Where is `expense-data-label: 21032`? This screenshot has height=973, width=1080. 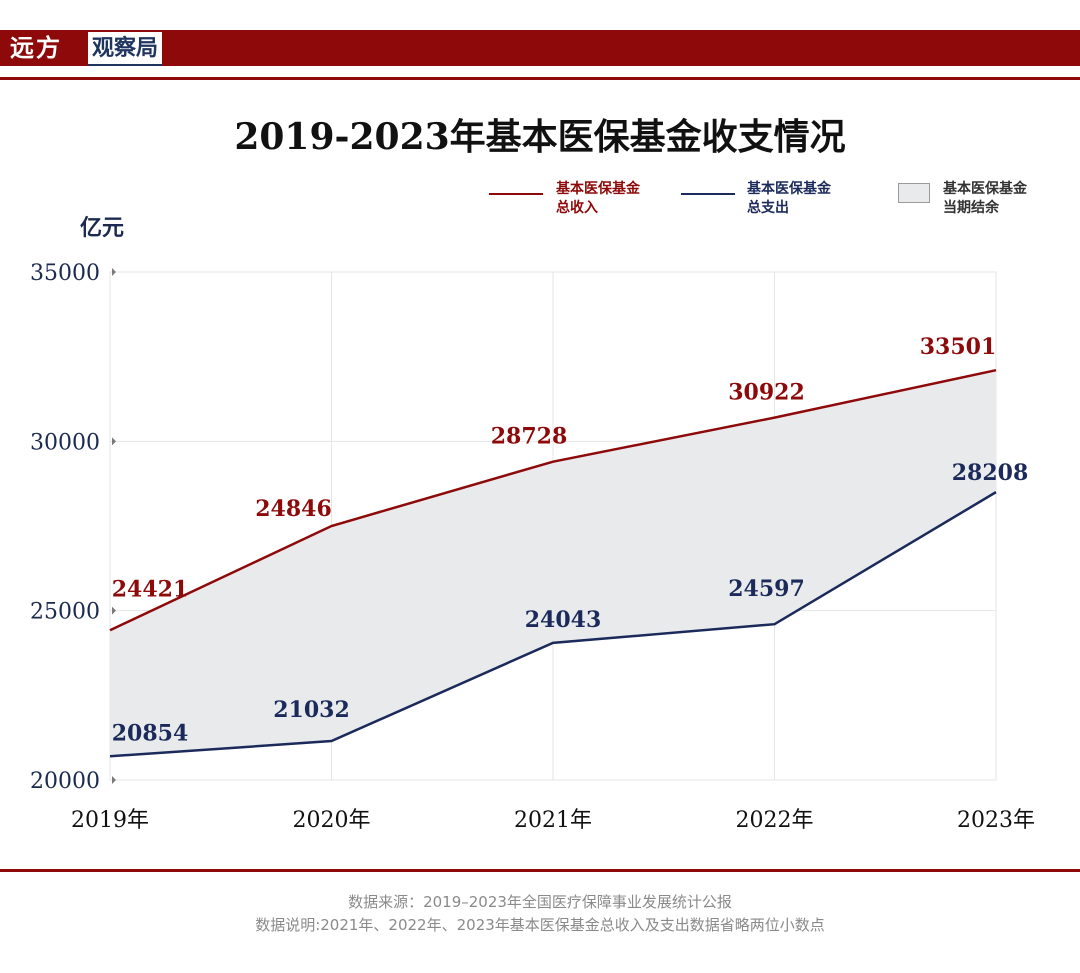 expense-data-label: 21032 is located at coordinates (311, 710).